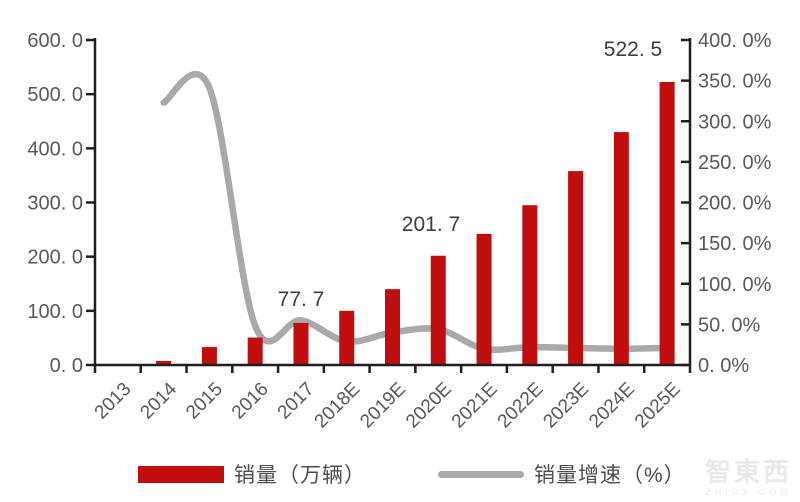 The width and height of the screenshot is (800, 502). Describe the element at coordinates (400, 474) in the screenshot. I see `chart-legend: 销量（万辆） 销量增速（%）` at that location.